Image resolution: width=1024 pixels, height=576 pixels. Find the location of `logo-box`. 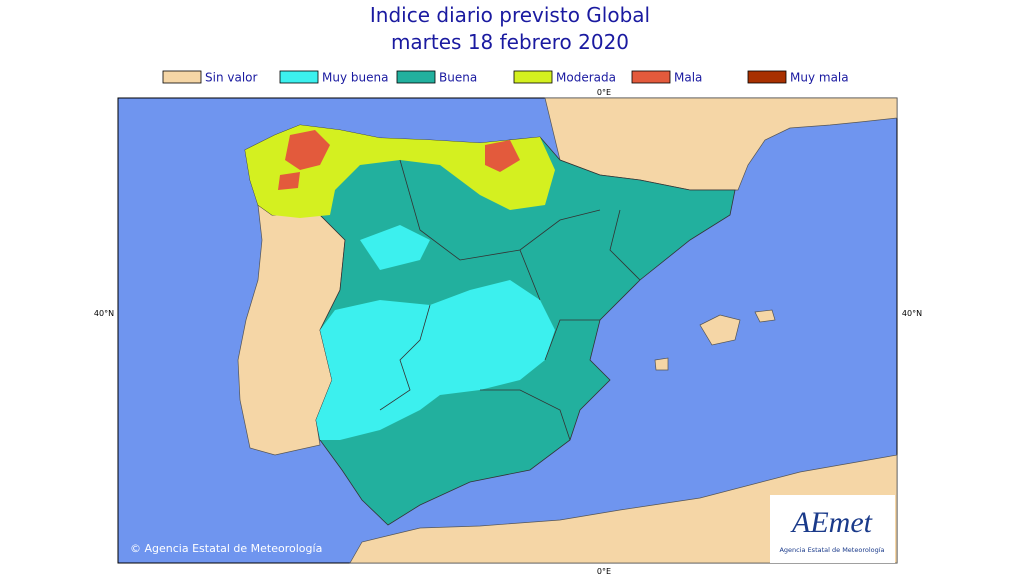

logo-box is located at coordinates (832, 529).